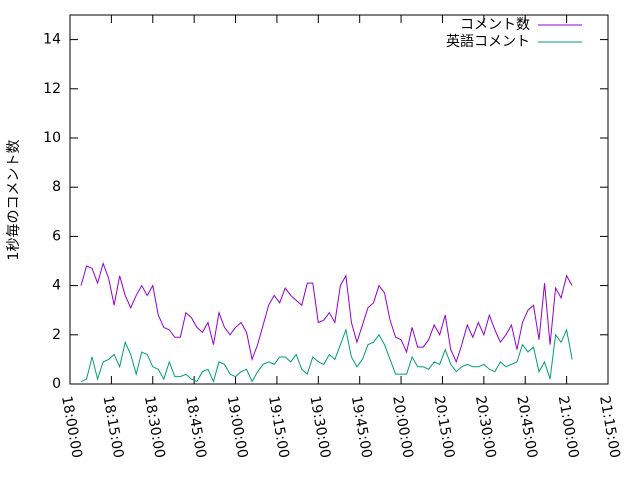  I want to click on x-tick-label: 19:00:00, so click(237, 427).